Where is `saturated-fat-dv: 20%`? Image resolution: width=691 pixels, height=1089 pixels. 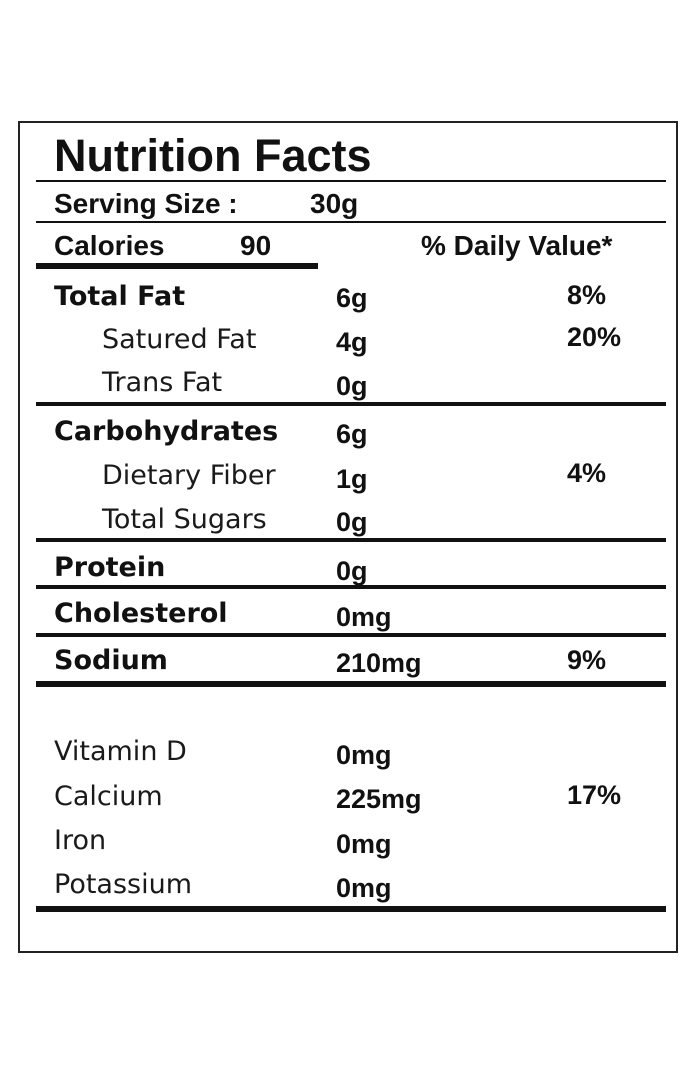
saturated-fat-dv: 20% is located at coordinates (594, 337).